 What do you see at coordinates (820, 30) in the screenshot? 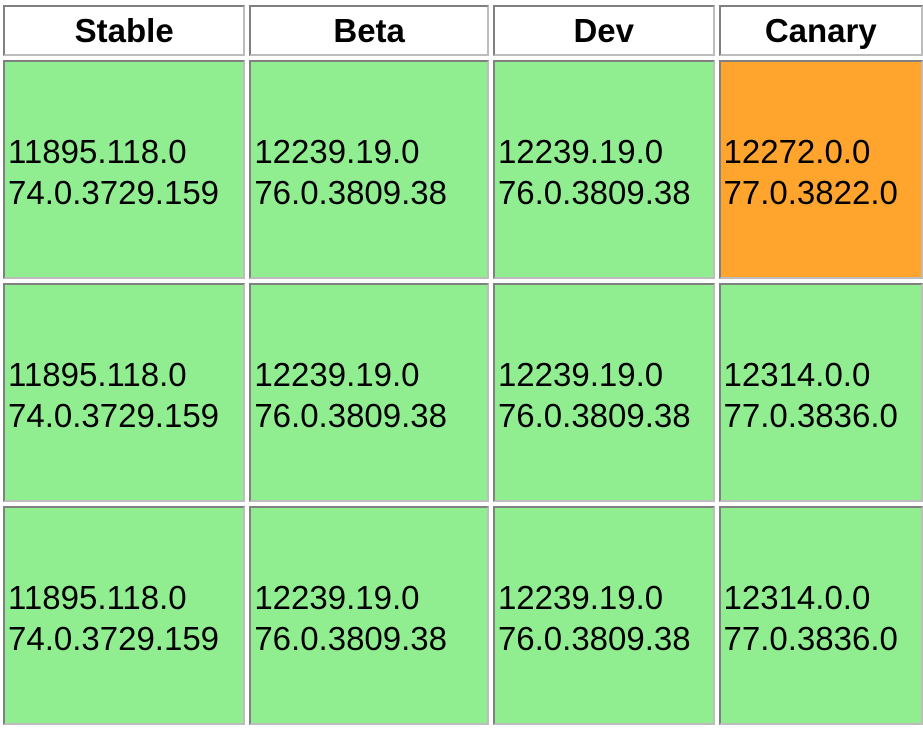
I see `column-header-canary: Canary` at bounding box center [820, 30].